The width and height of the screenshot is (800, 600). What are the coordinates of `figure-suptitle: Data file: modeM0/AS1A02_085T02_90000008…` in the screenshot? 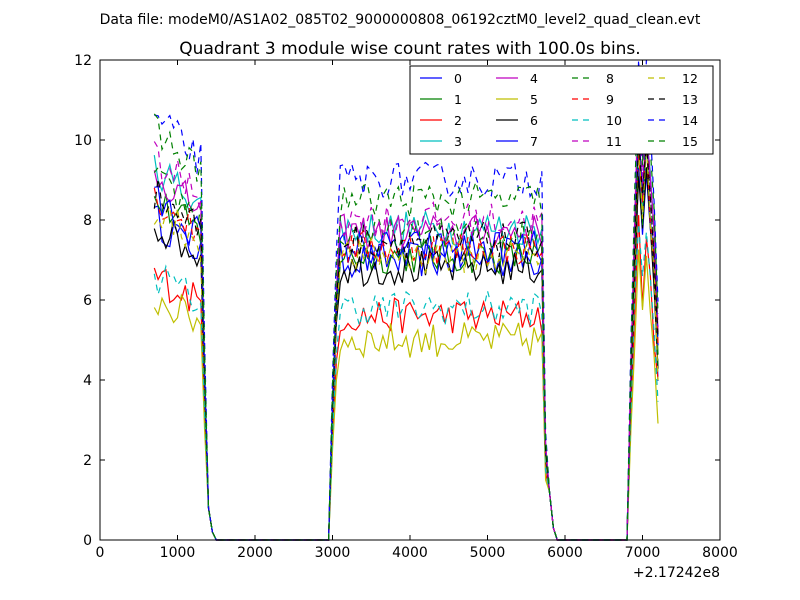 It's located at (400, 20).